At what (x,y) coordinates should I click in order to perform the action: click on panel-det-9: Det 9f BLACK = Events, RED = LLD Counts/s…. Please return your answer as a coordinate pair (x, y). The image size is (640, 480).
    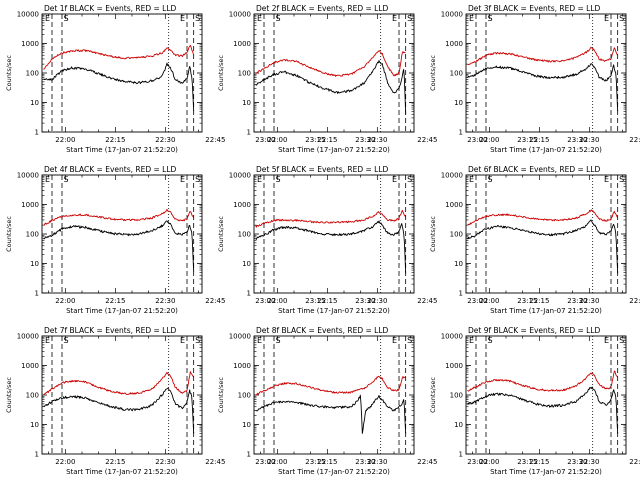
    Looking at the image, I should click on (534, 401).